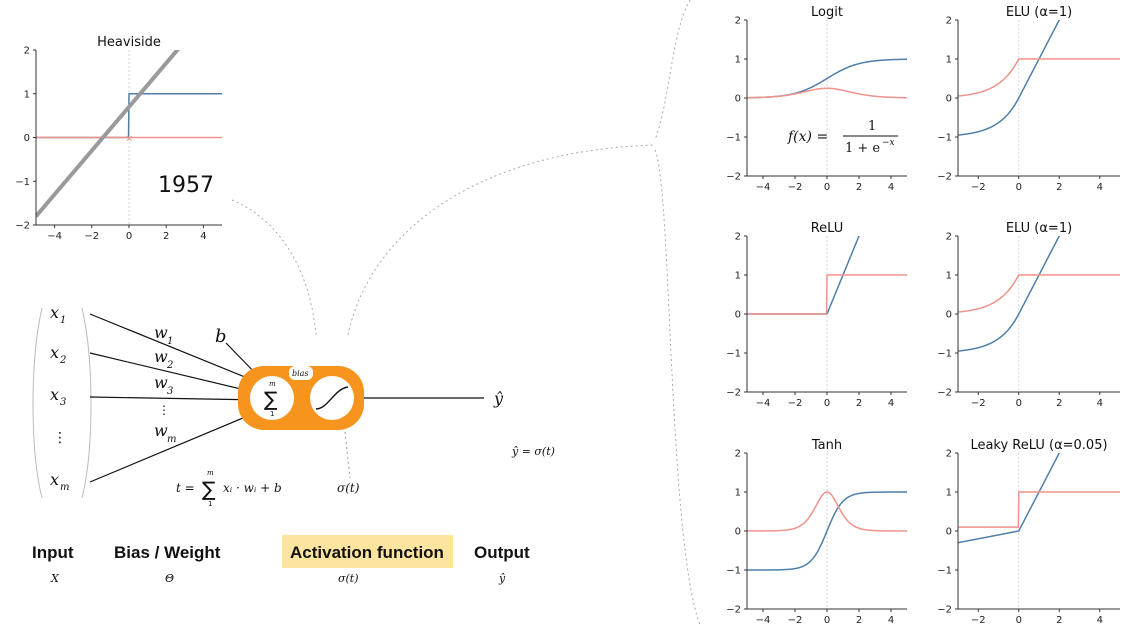 This screenshot has width=1135, height=634. I want to click on input-x1-sub: 1, so click(63, 320).